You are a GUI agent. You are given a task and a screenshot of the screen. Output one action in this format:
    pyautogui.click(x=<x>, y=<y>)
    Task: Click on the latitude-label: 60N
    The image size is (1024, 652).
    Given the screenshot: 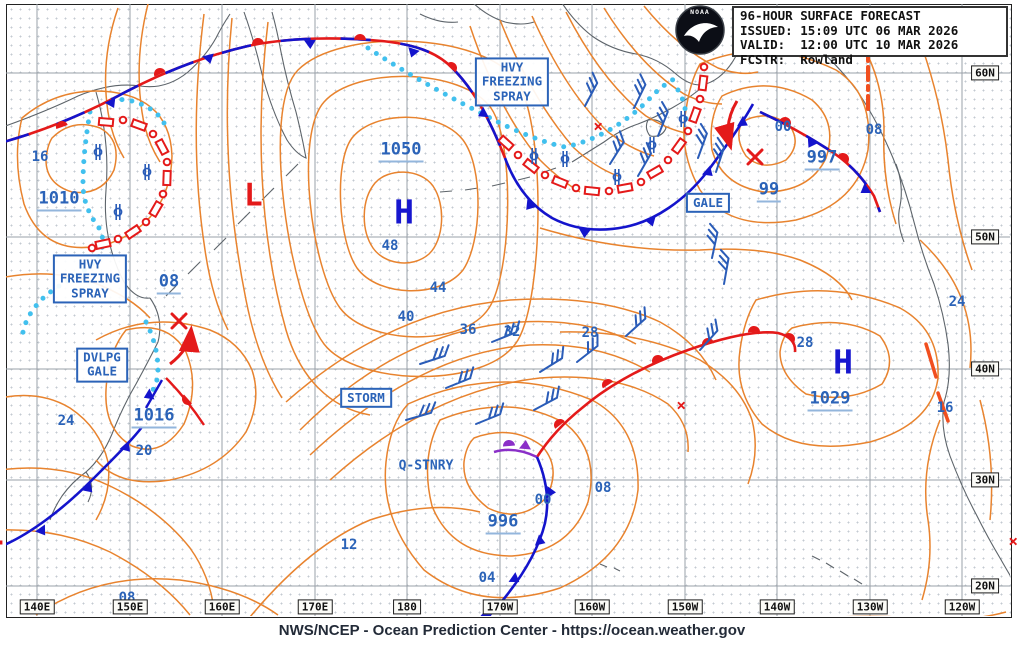 What is the action you would take?
    pyautogui.click(x=985, y=73)
    